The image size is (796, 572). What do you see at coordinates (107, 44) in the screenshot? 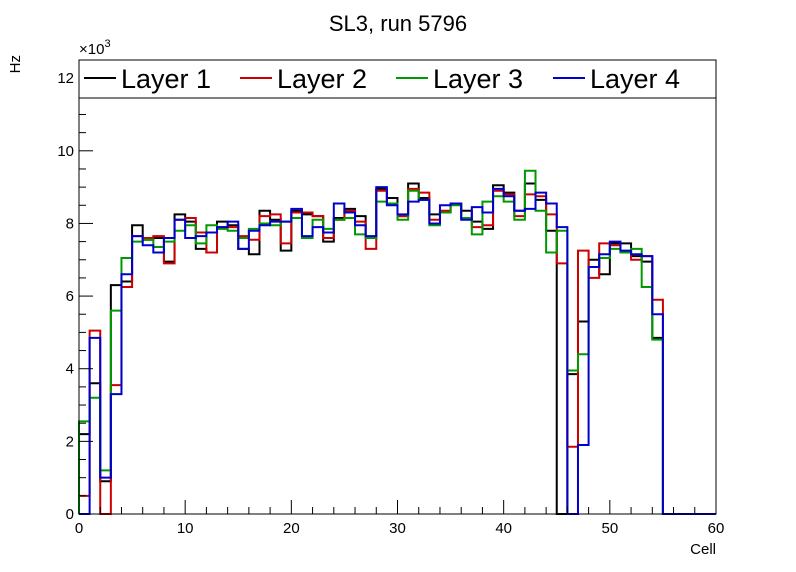
I see `y-multiplier-exp: 3` at bounding box center [107, 44].